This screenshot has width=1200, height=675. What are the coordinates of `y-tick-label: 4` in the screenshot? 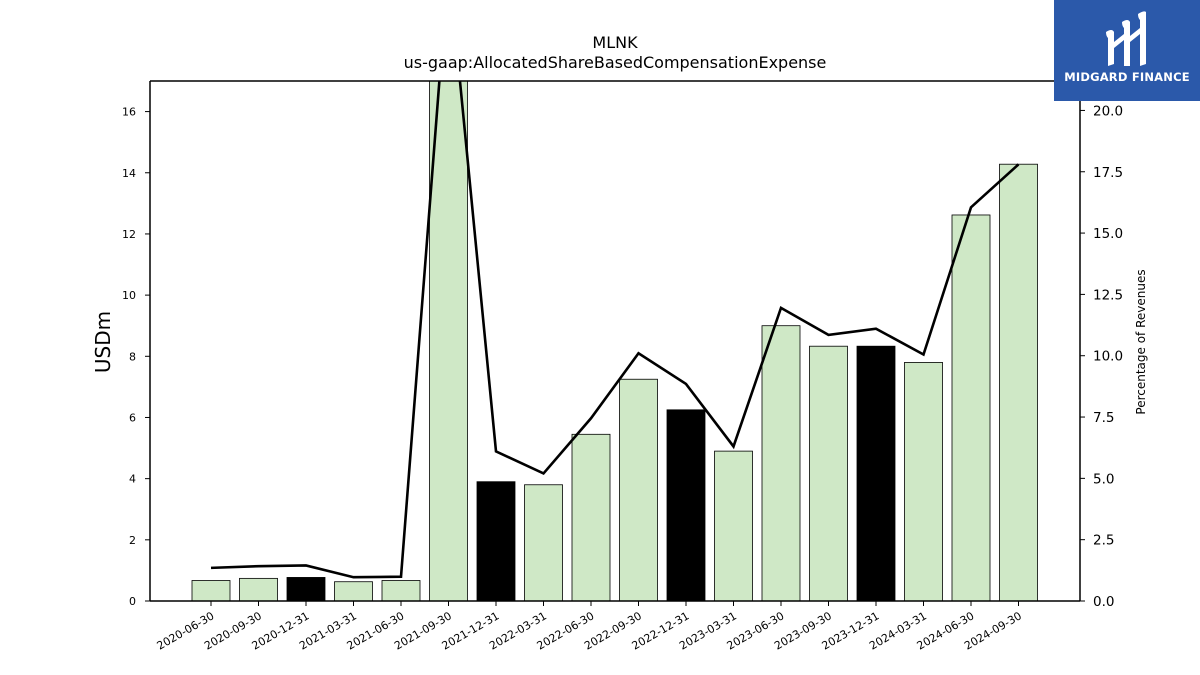 It's located at (132, 479).